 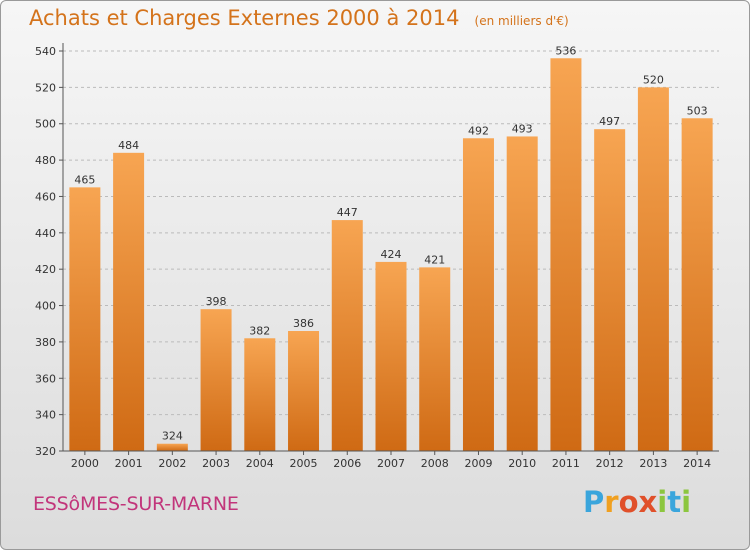 What do you see at coordinates (611, 502) in the screenshot?
I see `logo-letter: r` at bounding box center [611, 502].